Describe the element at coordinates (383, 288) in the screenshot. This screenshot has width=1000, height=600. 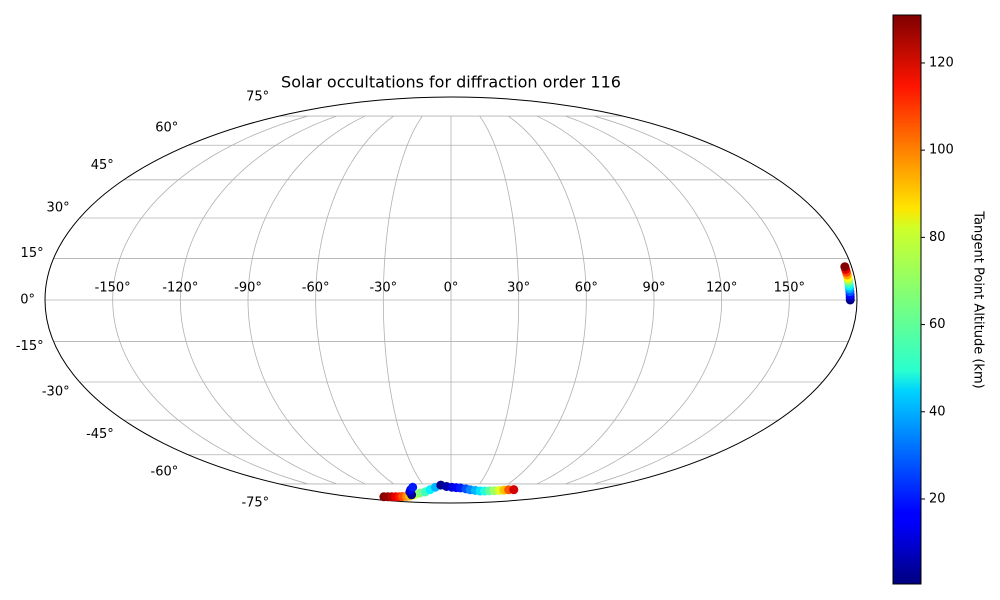
I see `x-tick-label: -30°` at that location.